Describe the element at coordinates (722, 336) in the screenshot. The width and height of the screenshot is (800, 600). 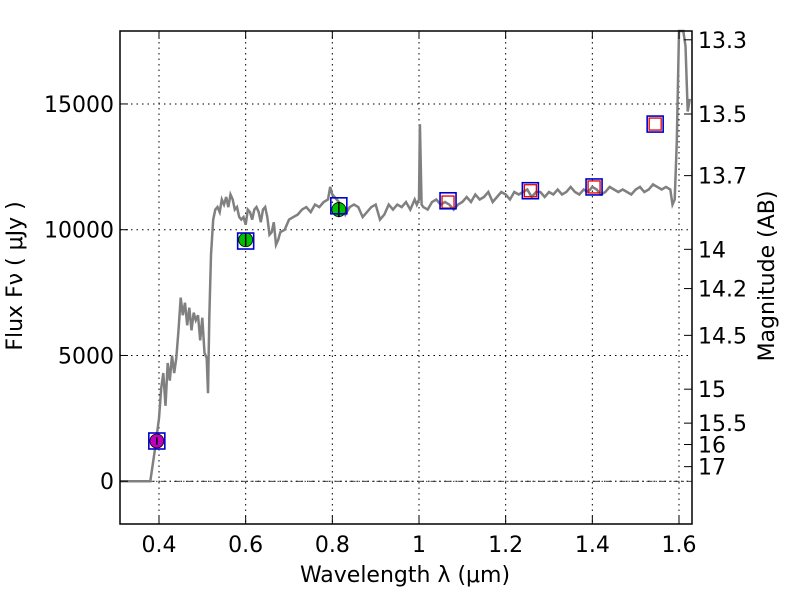
I see `y2-tick-label: 14.5` at that location.